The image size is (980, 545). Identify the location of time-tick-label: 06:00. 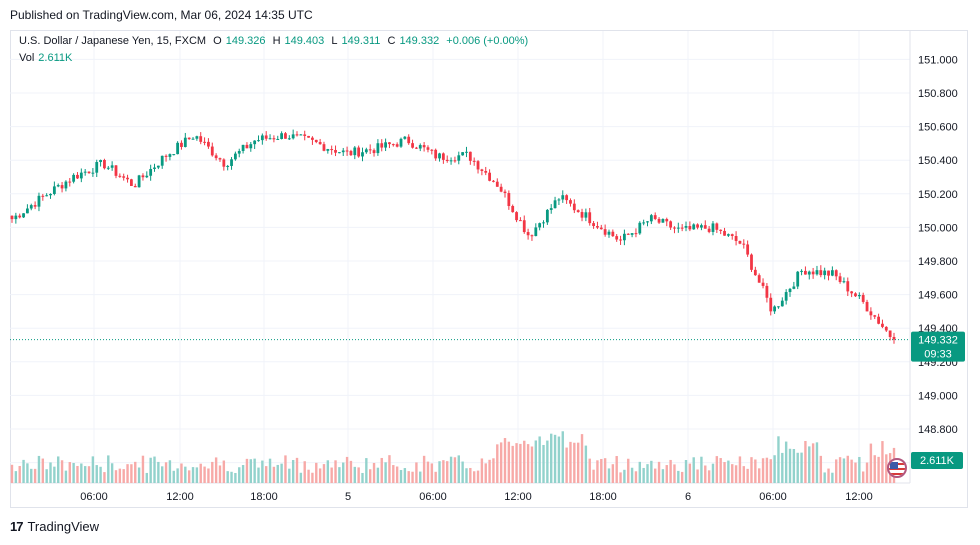
(94, 497).